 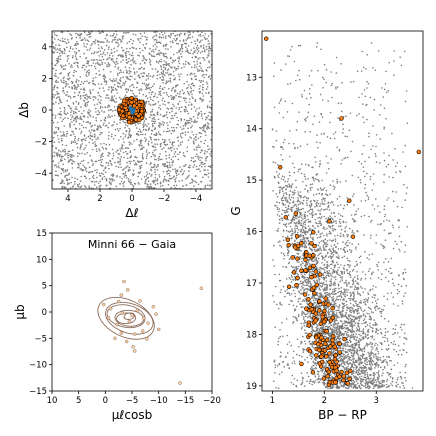 I want to click on member-star, so click(x=129, y=122).